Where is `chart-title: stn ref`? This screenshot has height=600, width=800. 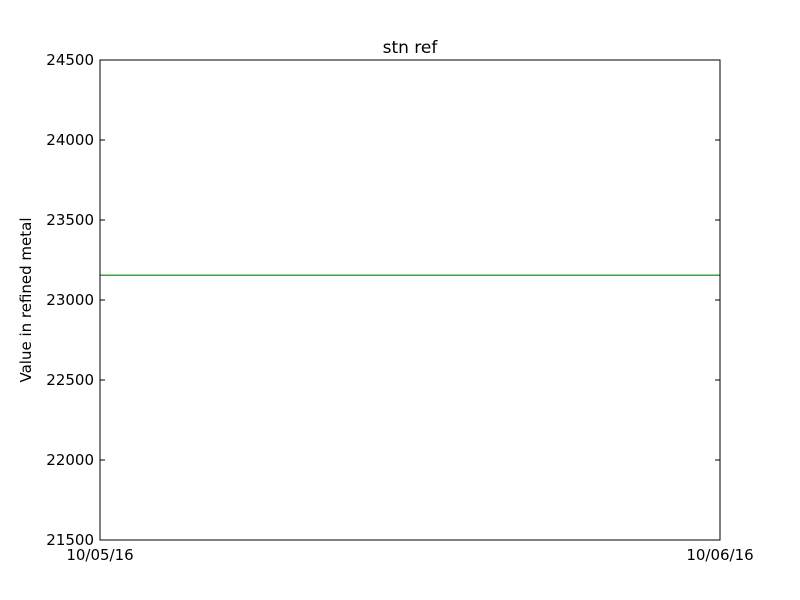 chart-title: stn ref is located at coordinates (411, 48).